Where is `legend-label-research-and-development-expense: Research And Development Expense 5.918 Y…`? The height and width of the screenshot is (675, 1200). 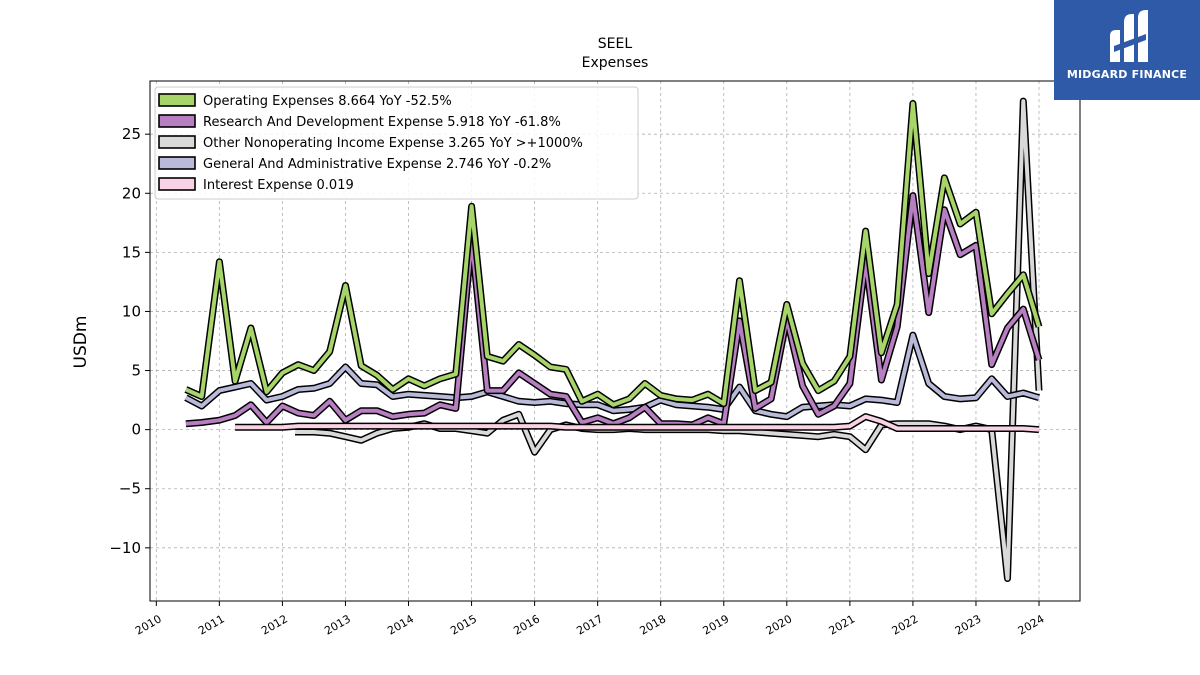 legend-label-research-and-development-expense: Research And Development Expense 5.918 Y… is located at coordinates (382, 122).